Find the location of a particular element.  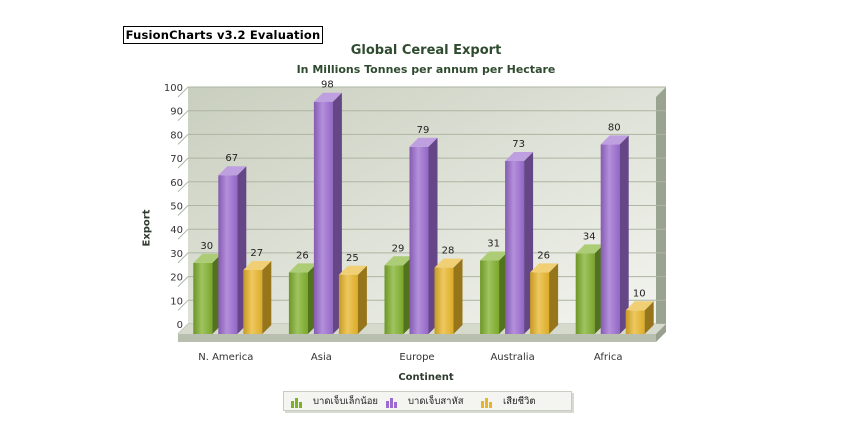

y-tick-label: 20 is located at coordinates (176, 278).